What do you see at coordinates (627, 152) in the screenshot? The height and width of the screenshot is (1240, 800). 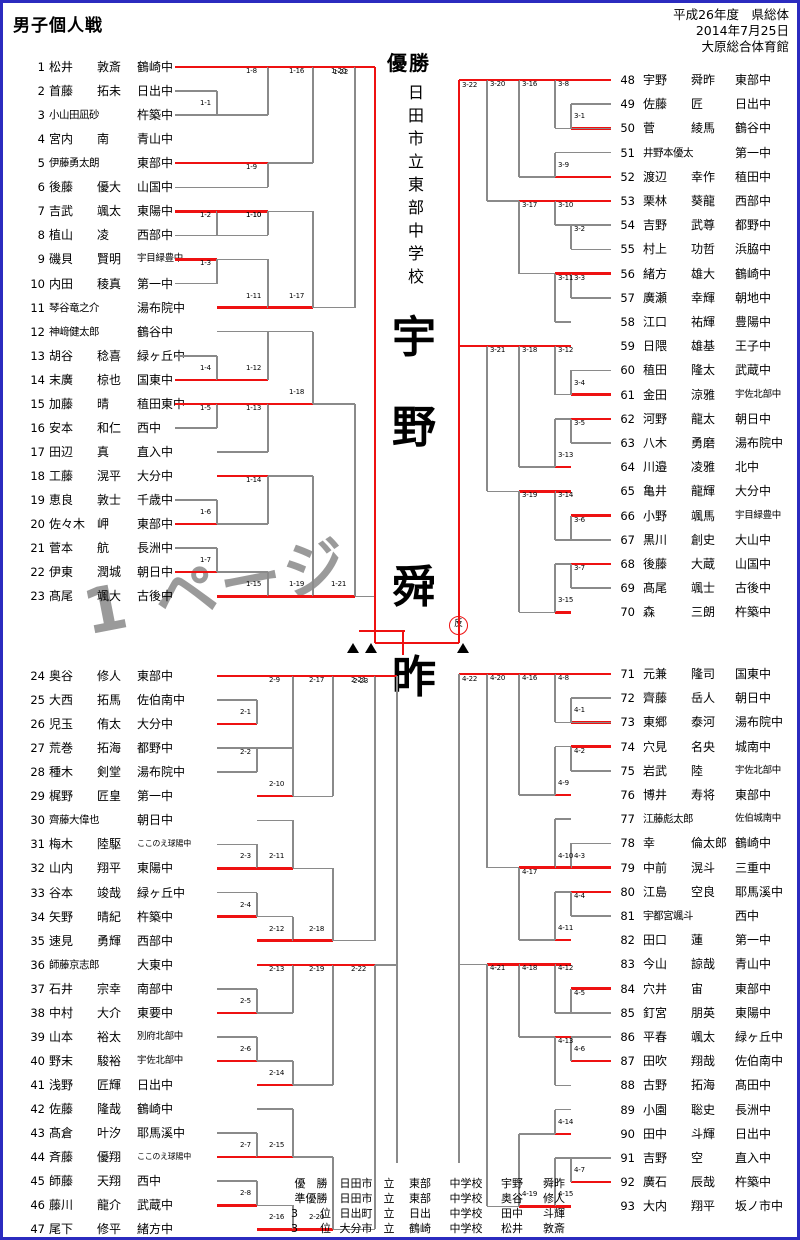 I see `entry-number: 51` at bounding box center [627, 152].